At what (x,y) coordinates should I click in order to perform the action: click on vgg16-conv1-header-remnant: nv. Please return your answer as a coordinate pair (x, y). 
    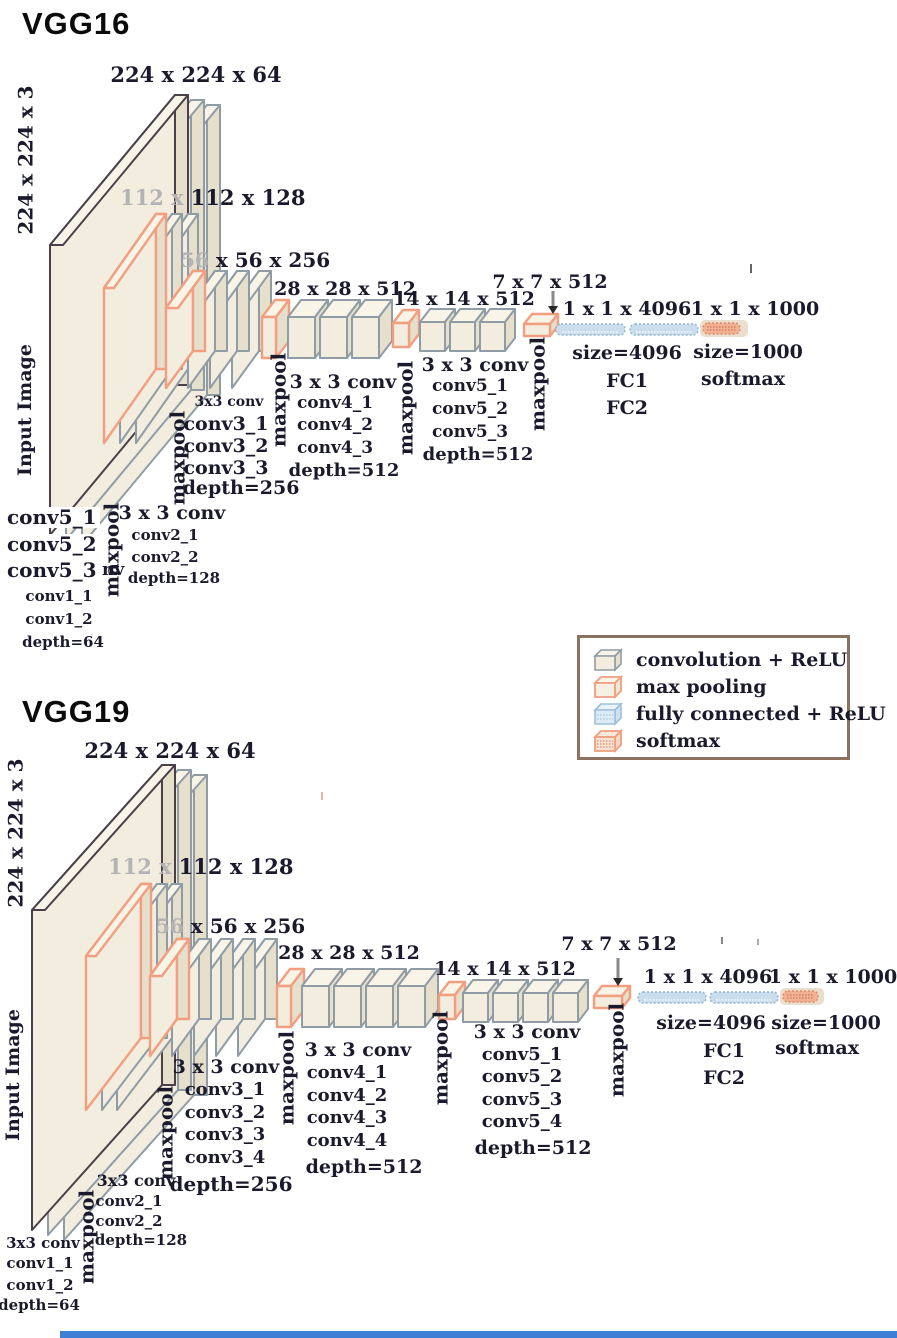
    Looking at the image, I should click on (113, 570).